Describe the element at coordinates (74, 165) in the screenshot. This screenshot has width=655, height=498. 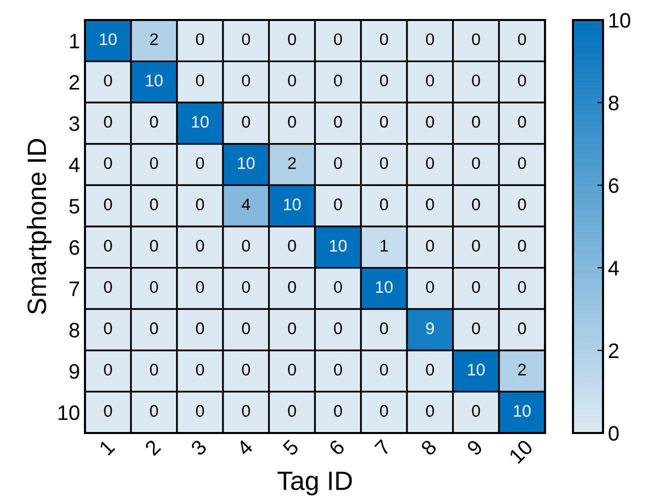
I see `y-tick-label: 4` at that location.